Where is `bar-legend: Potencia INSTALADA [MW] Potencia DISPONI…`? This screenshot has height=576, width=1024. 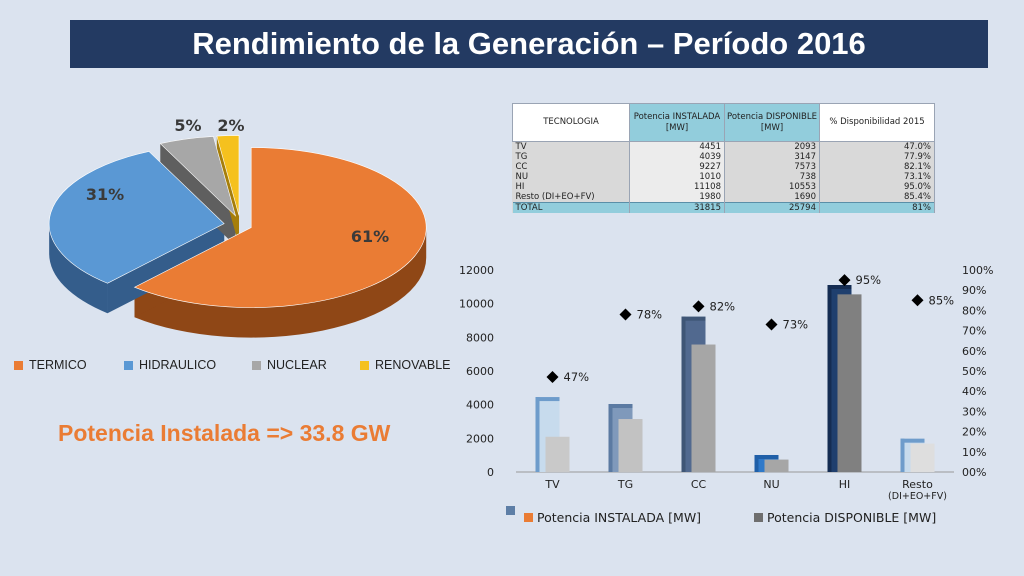
bar-legend: Potencia INSTALADA [MW] Potencia DISPONI… is located at coordinates (750, 515).